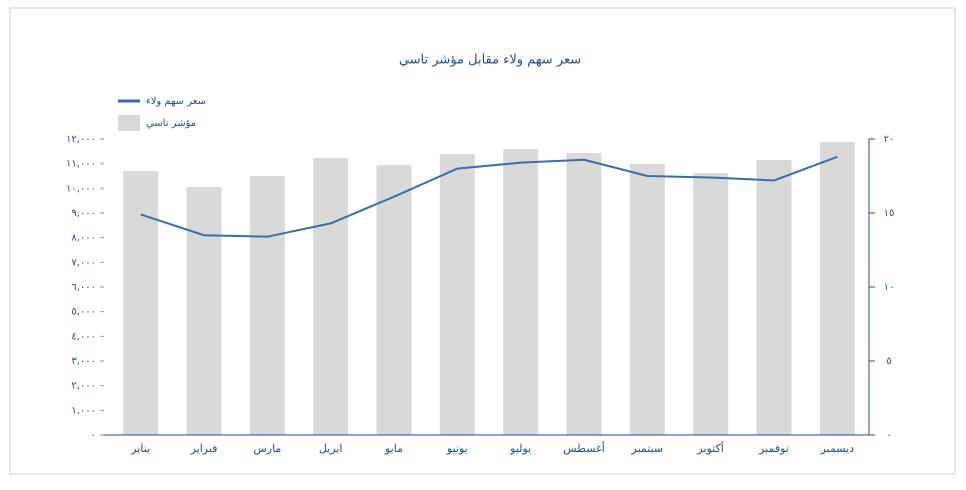 The image size is (966, 490). I want to click on x-tick-label: ديسمبر, so click(837, 448).